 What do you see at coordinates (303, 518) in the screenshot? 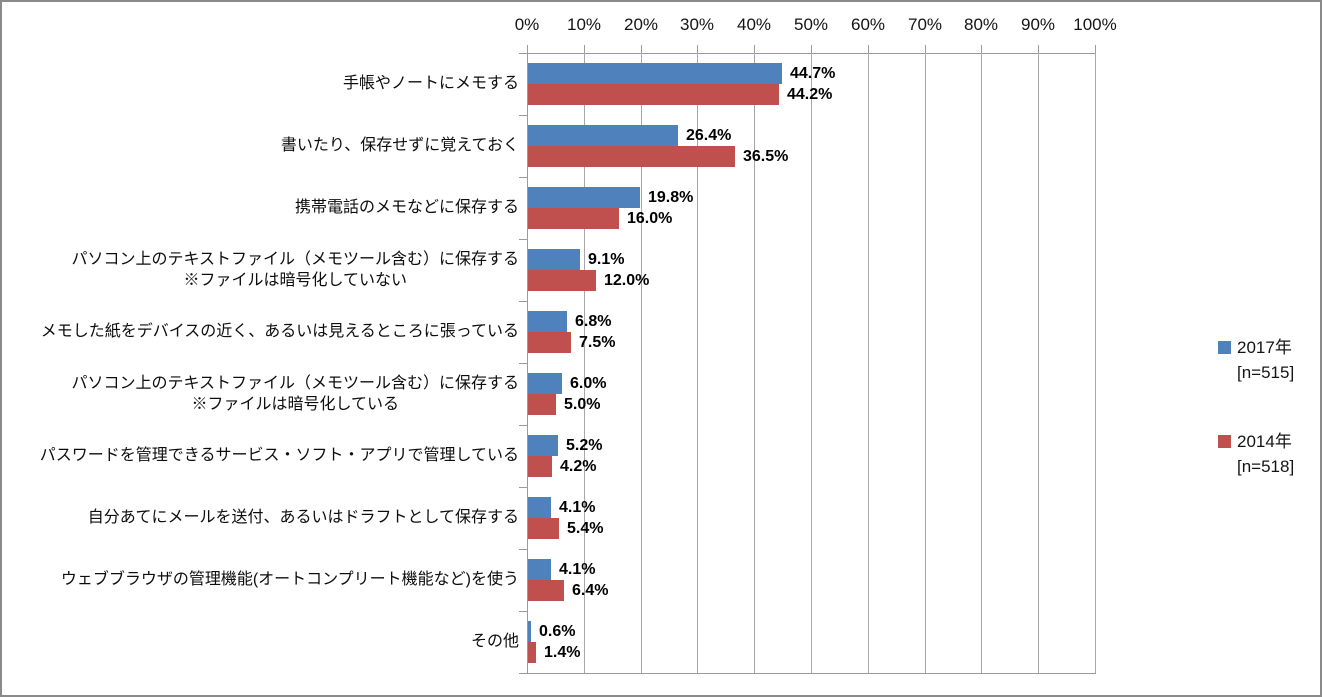
I see `category-label-text: 自分あてにメールを送付、あるいはドラフトとして保存する` at bounding box center [303, 518].